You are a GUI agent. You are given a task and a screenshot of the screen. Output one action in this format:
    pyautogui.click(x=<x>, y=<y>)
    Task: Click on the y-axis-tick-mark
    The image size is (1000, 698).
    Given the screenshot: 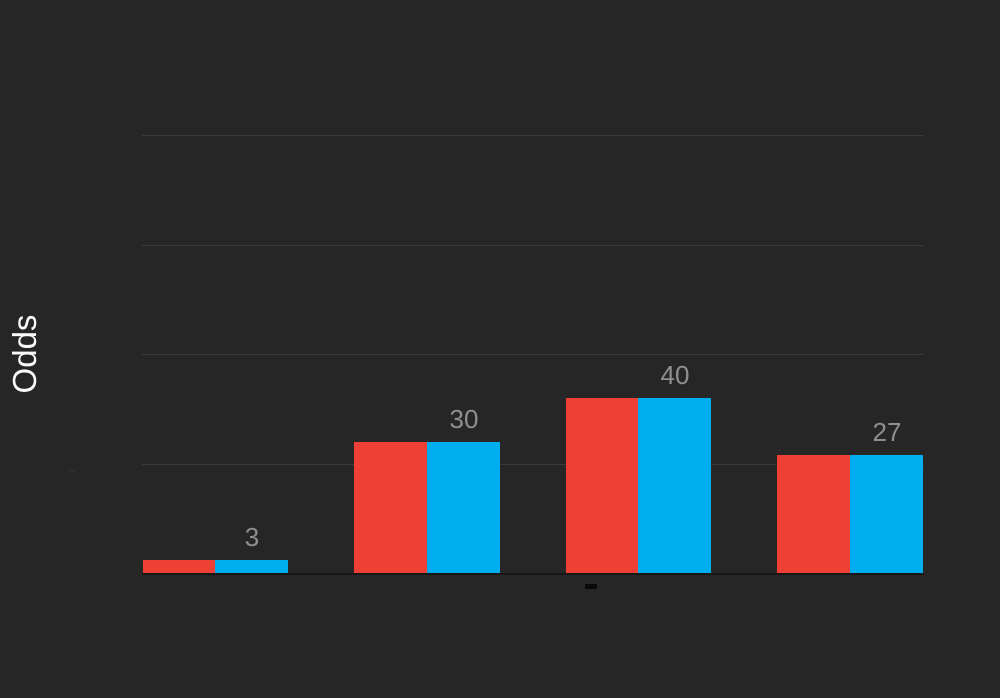 What is the action you would take?
    pyautogui.click(x=72, y=471)
    